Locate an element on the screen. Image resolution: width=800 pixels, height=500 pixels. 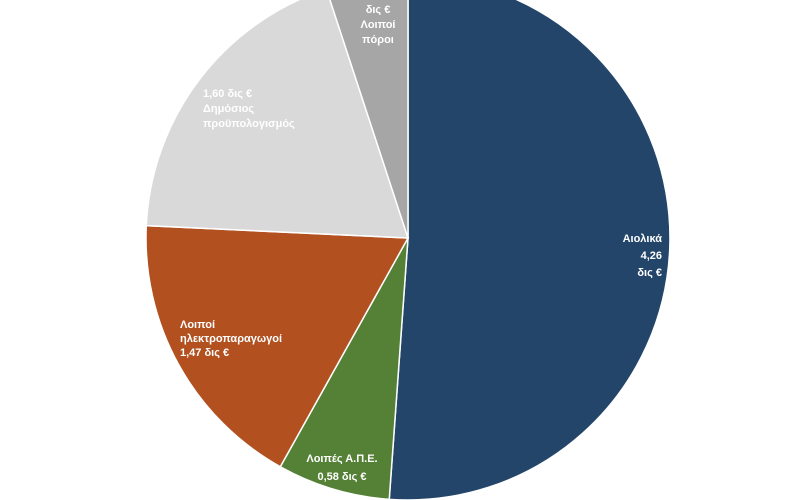
slice-label-4: 1,60 δις € Δημόσιος προϋπολογισμός is located at coordinates (249, 109).